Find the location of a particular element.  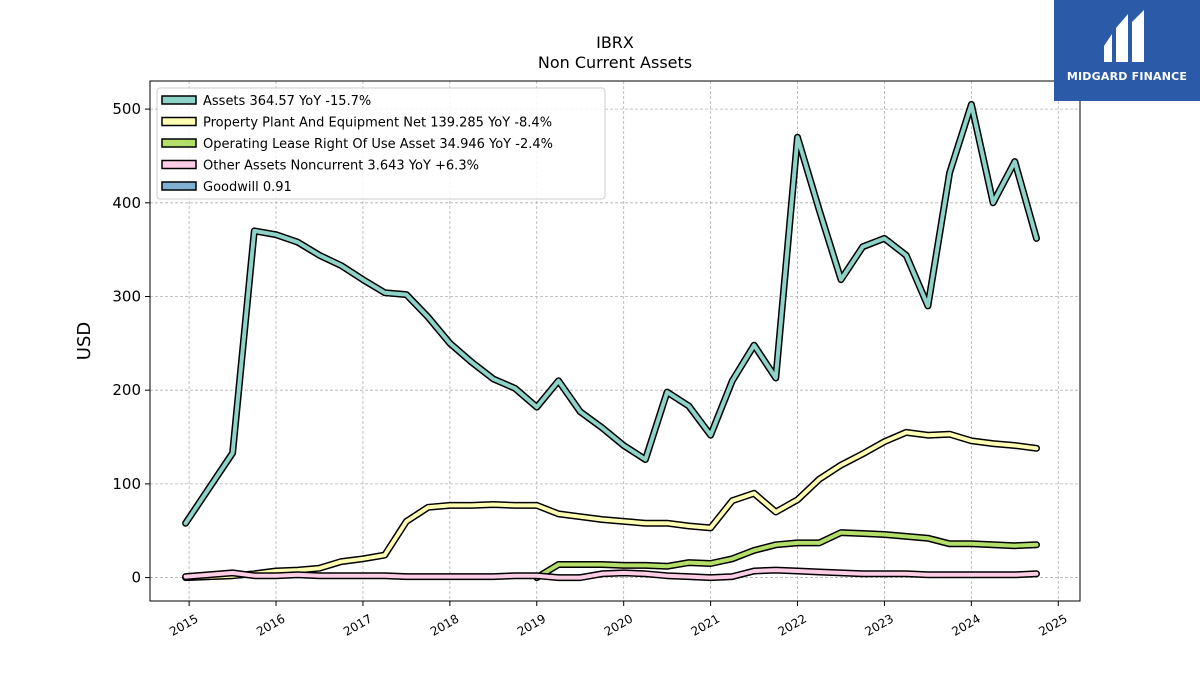

legend-entry-other-assets-noncurrent: Other Assets Noncurrent 3.643 YoY +6.3% is located at coordinates (320, 166).